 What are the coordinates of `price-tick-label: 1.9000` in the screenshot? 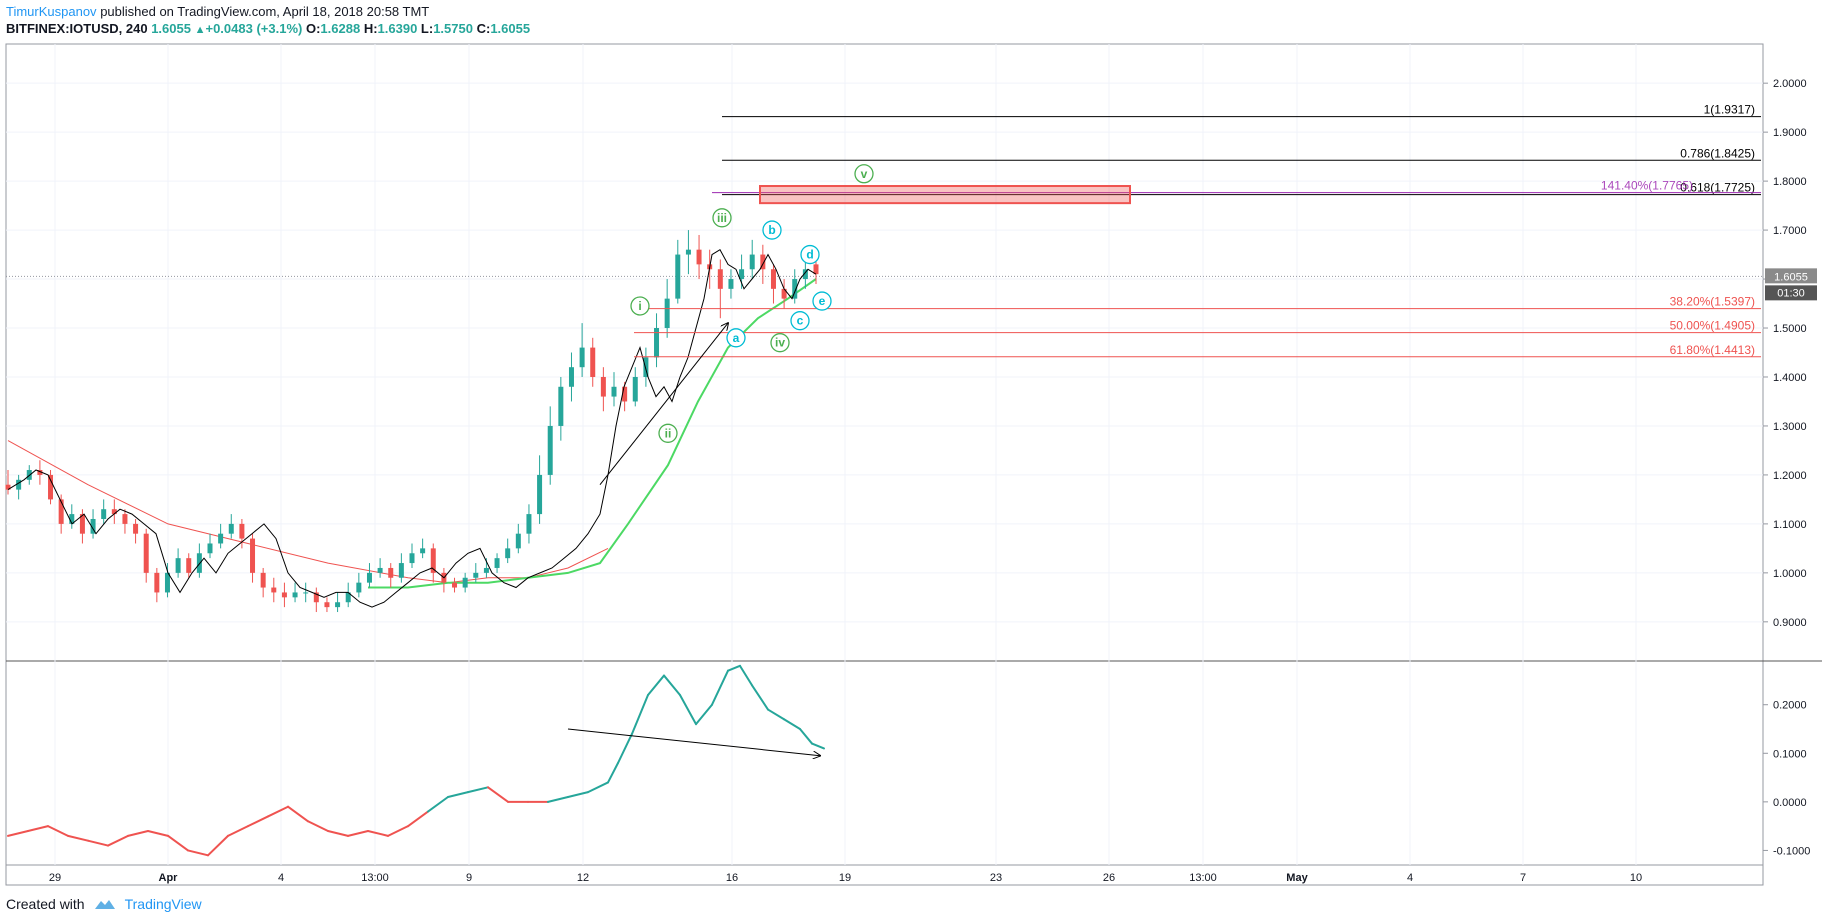 It's located at (1790, 133).